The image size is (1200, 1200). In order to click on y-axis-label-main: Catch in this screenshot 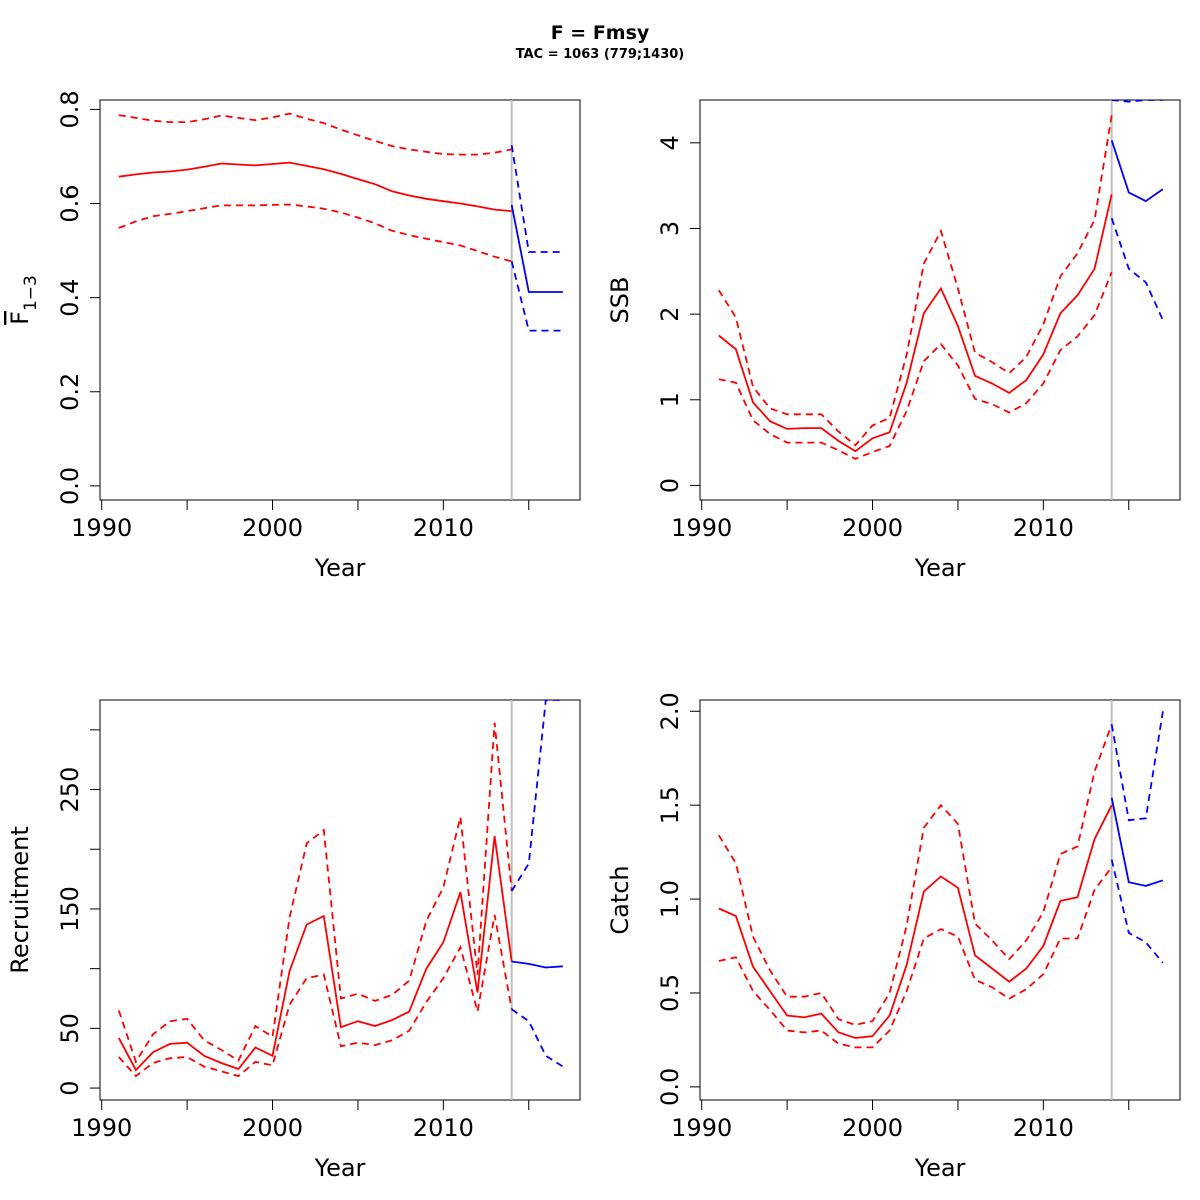, I will do `click(620, 899)`.